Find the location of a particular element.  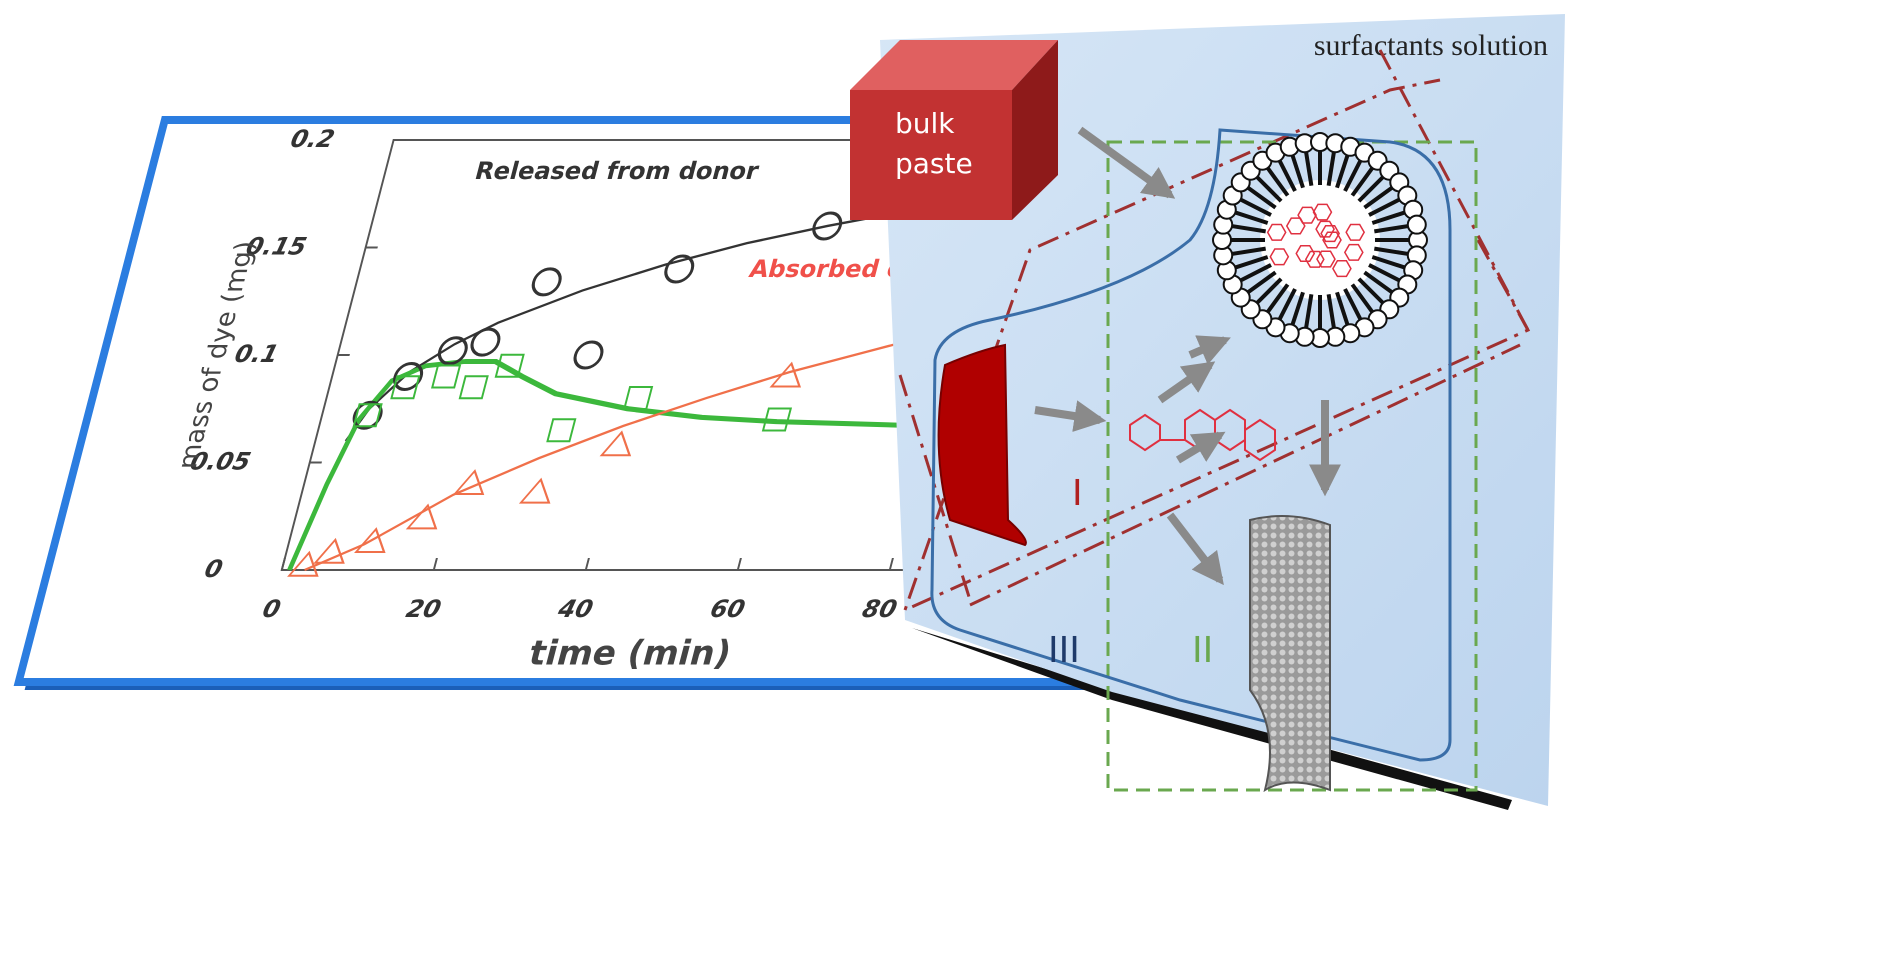

x-tick-label: 20 is located at coordinates (423, 608).